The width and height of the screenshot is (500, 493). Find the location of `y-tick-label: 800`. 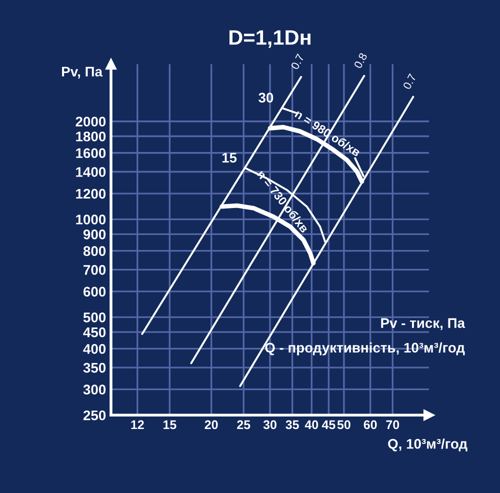

y-tick-label: 800 is located at coordinates (94, 251).